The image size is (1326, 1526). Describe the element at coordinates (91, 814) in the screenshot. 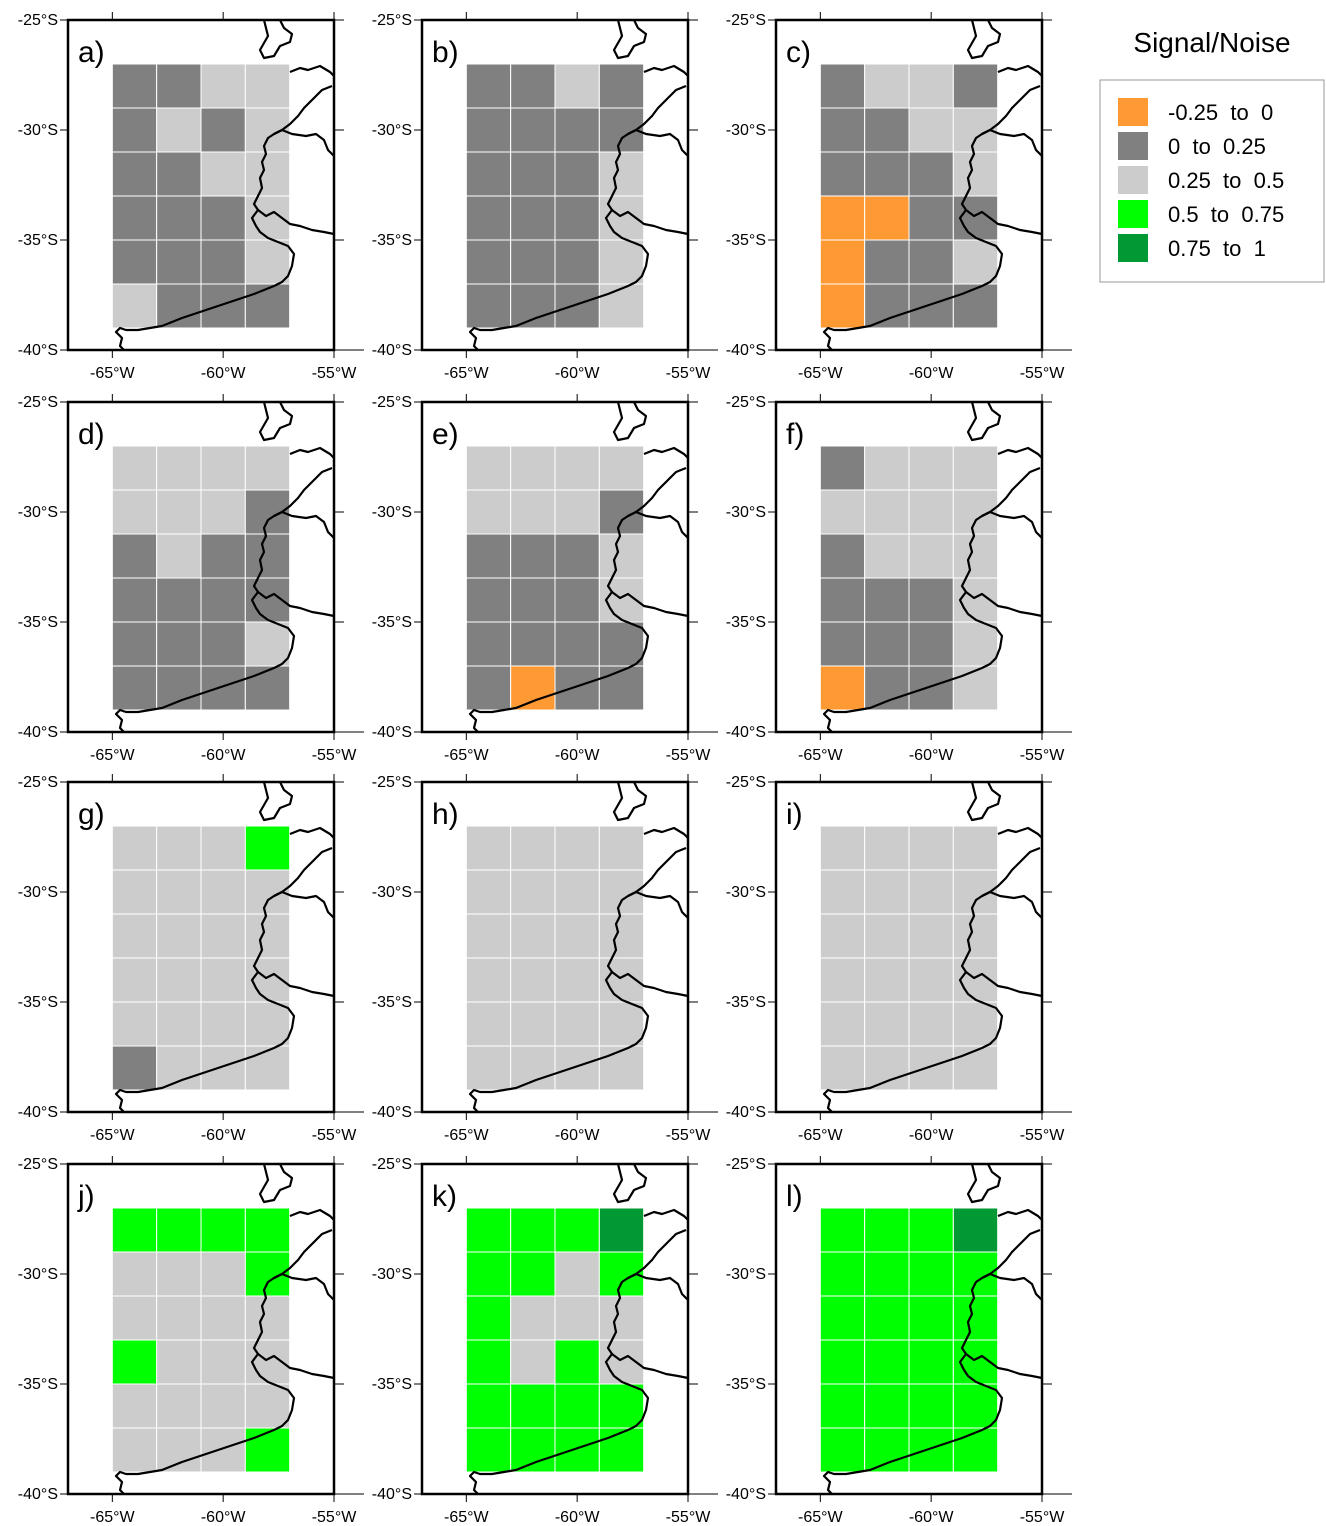

I see `panel-label: g)` at that location.